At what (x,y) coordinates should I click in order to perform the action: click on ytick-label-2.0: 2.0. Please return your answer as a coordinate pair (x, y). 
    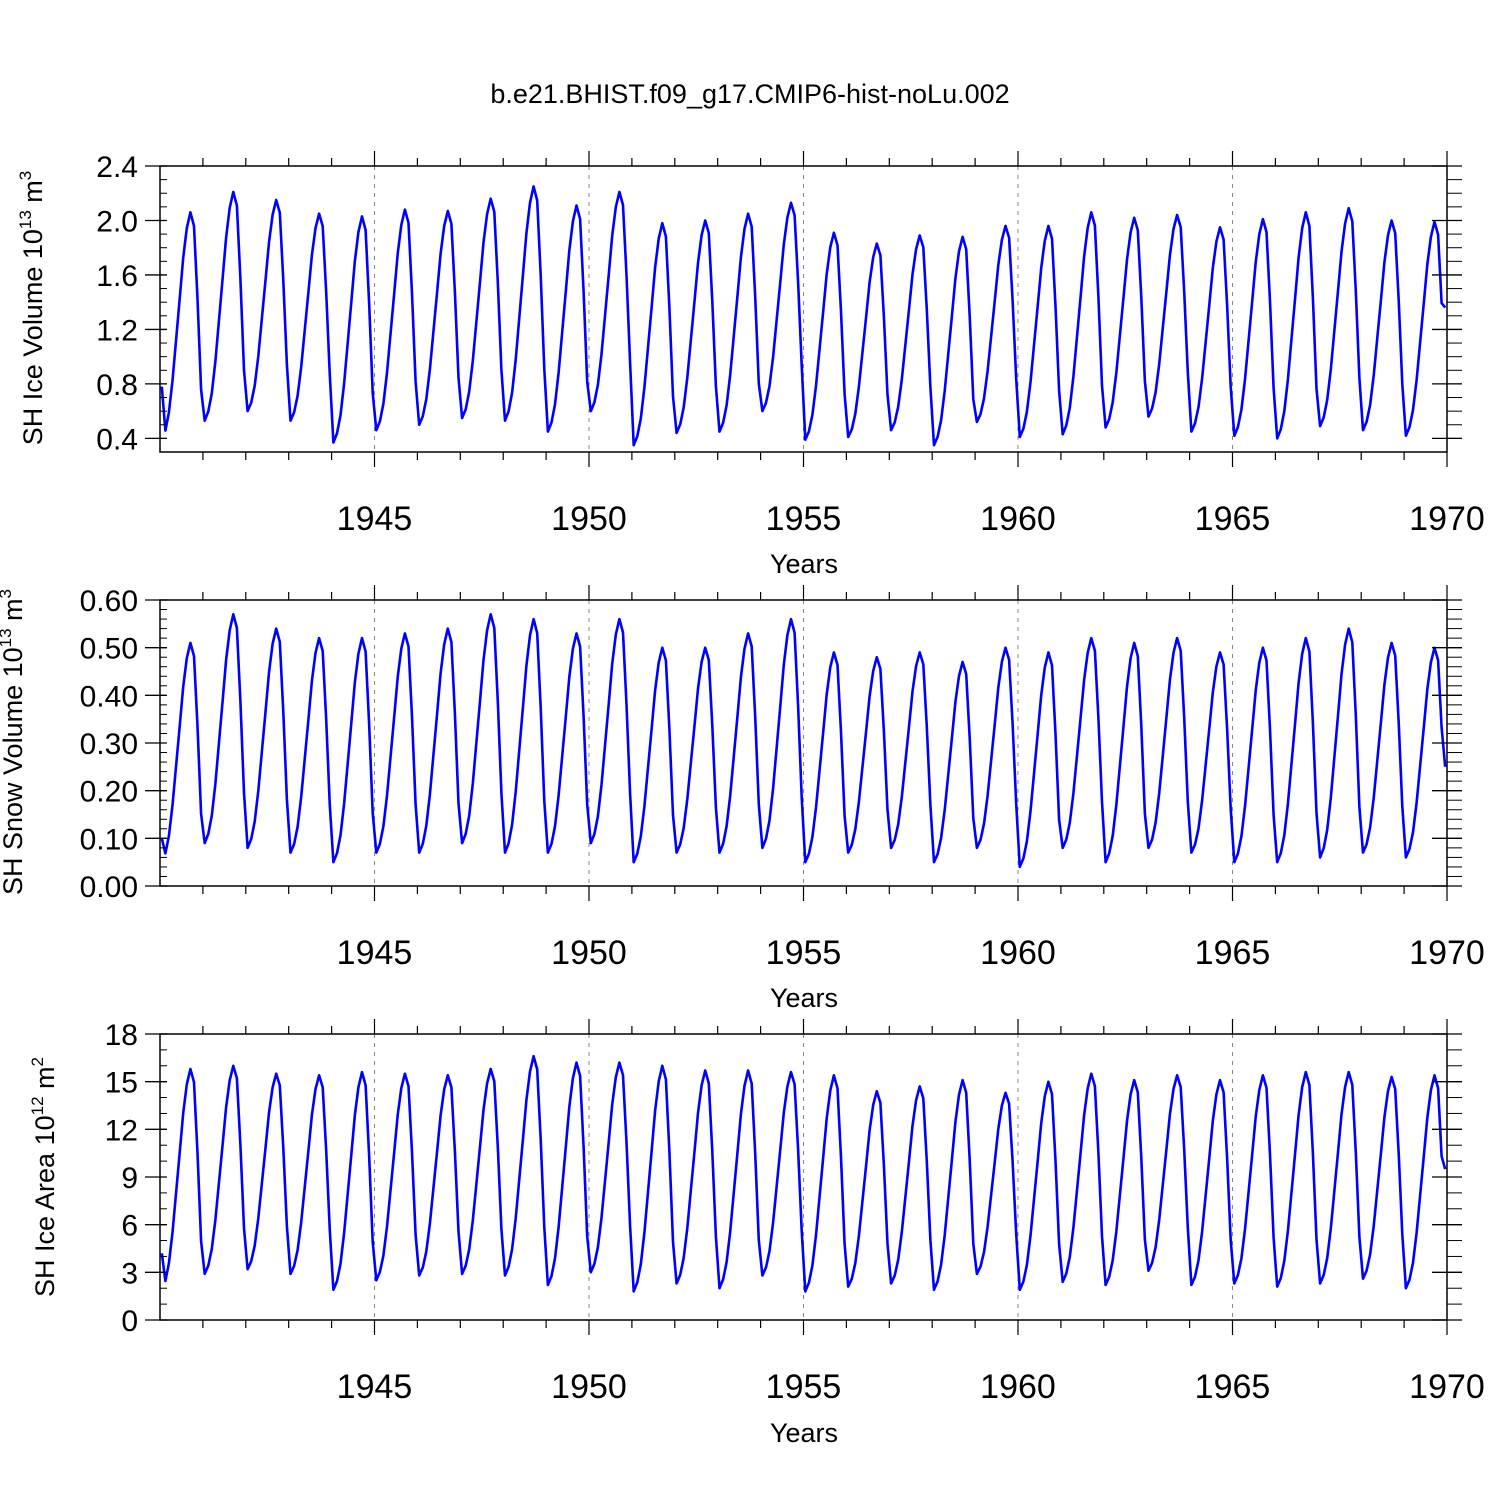
    Looking at the image, I should click on (117, 221).